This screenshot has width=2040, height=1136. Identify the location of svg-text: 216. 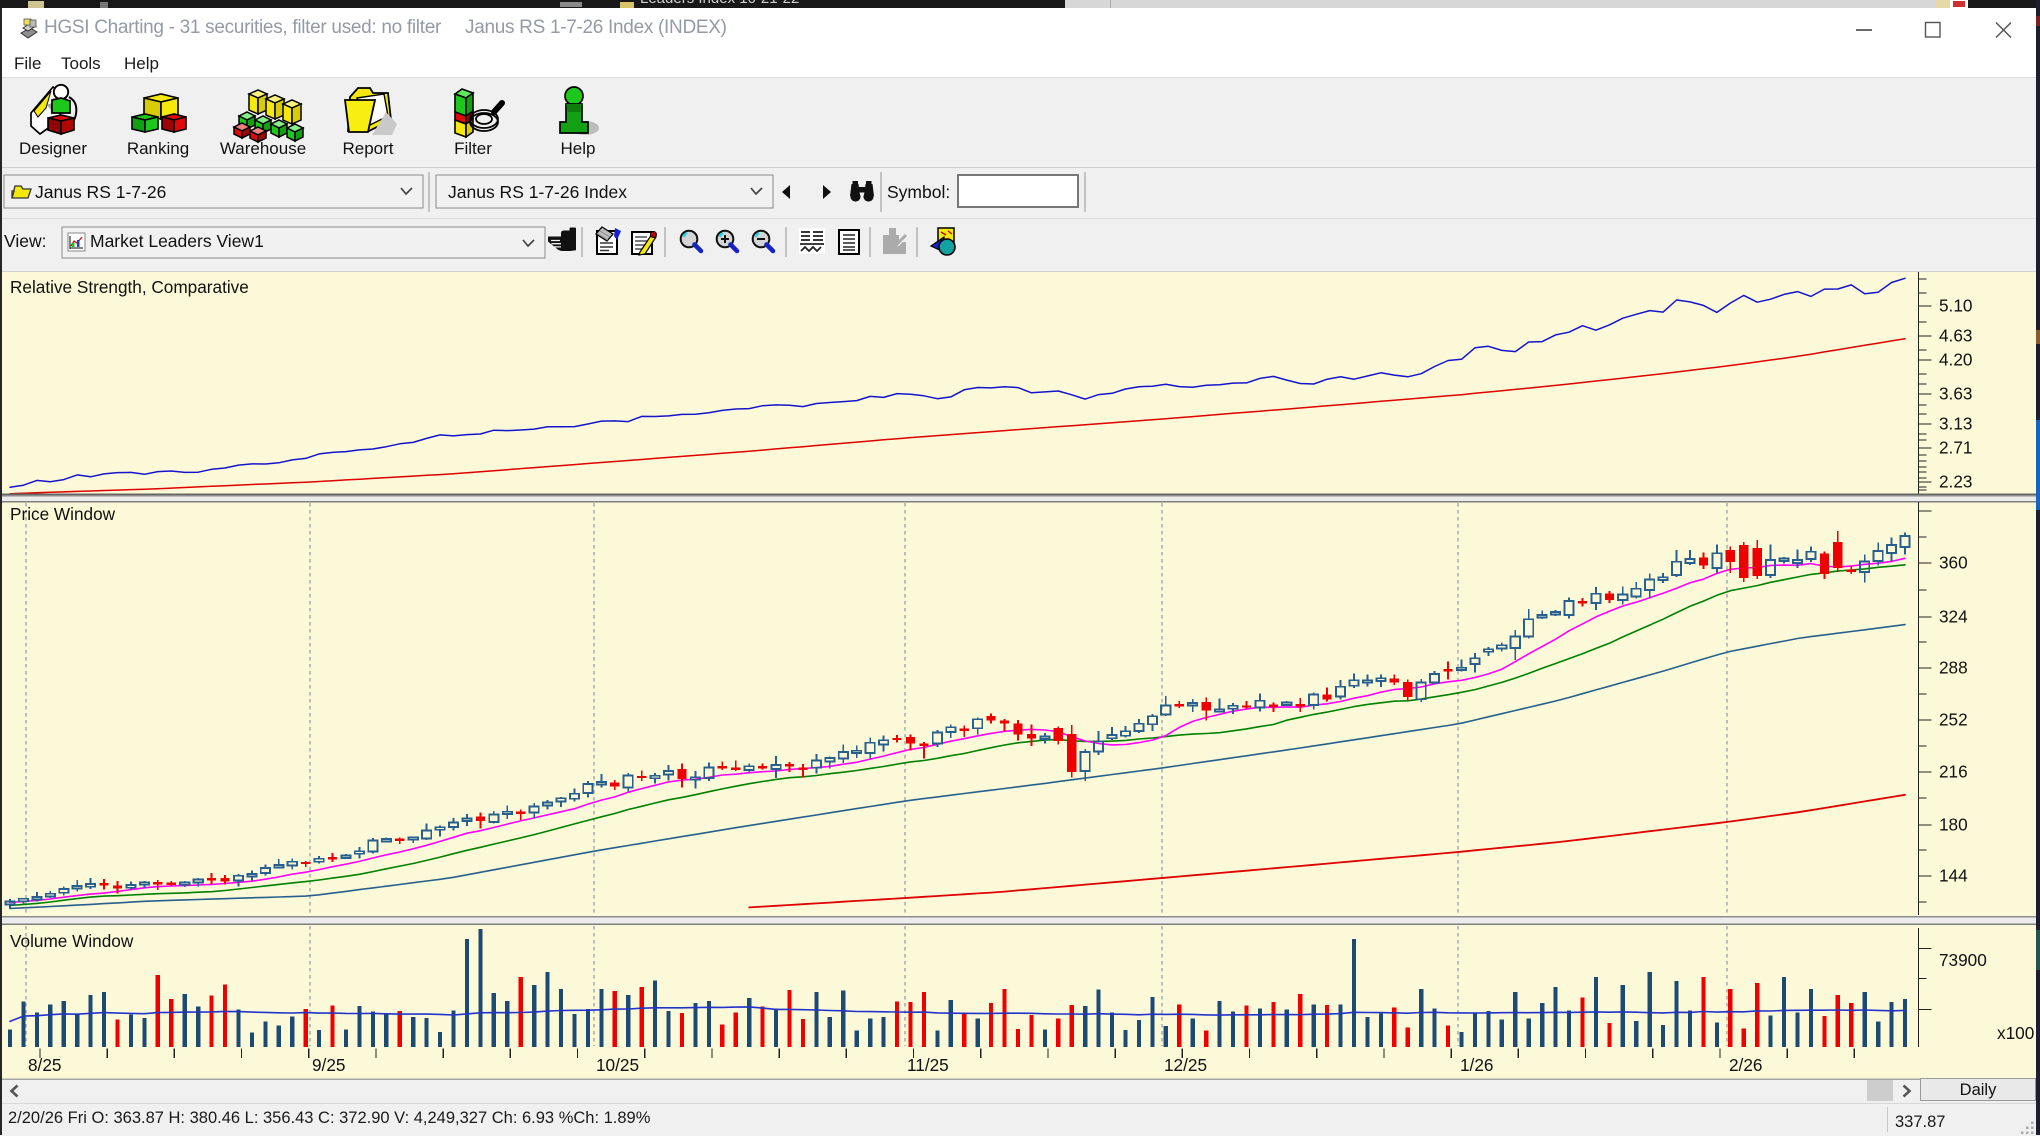
(1953, 772).